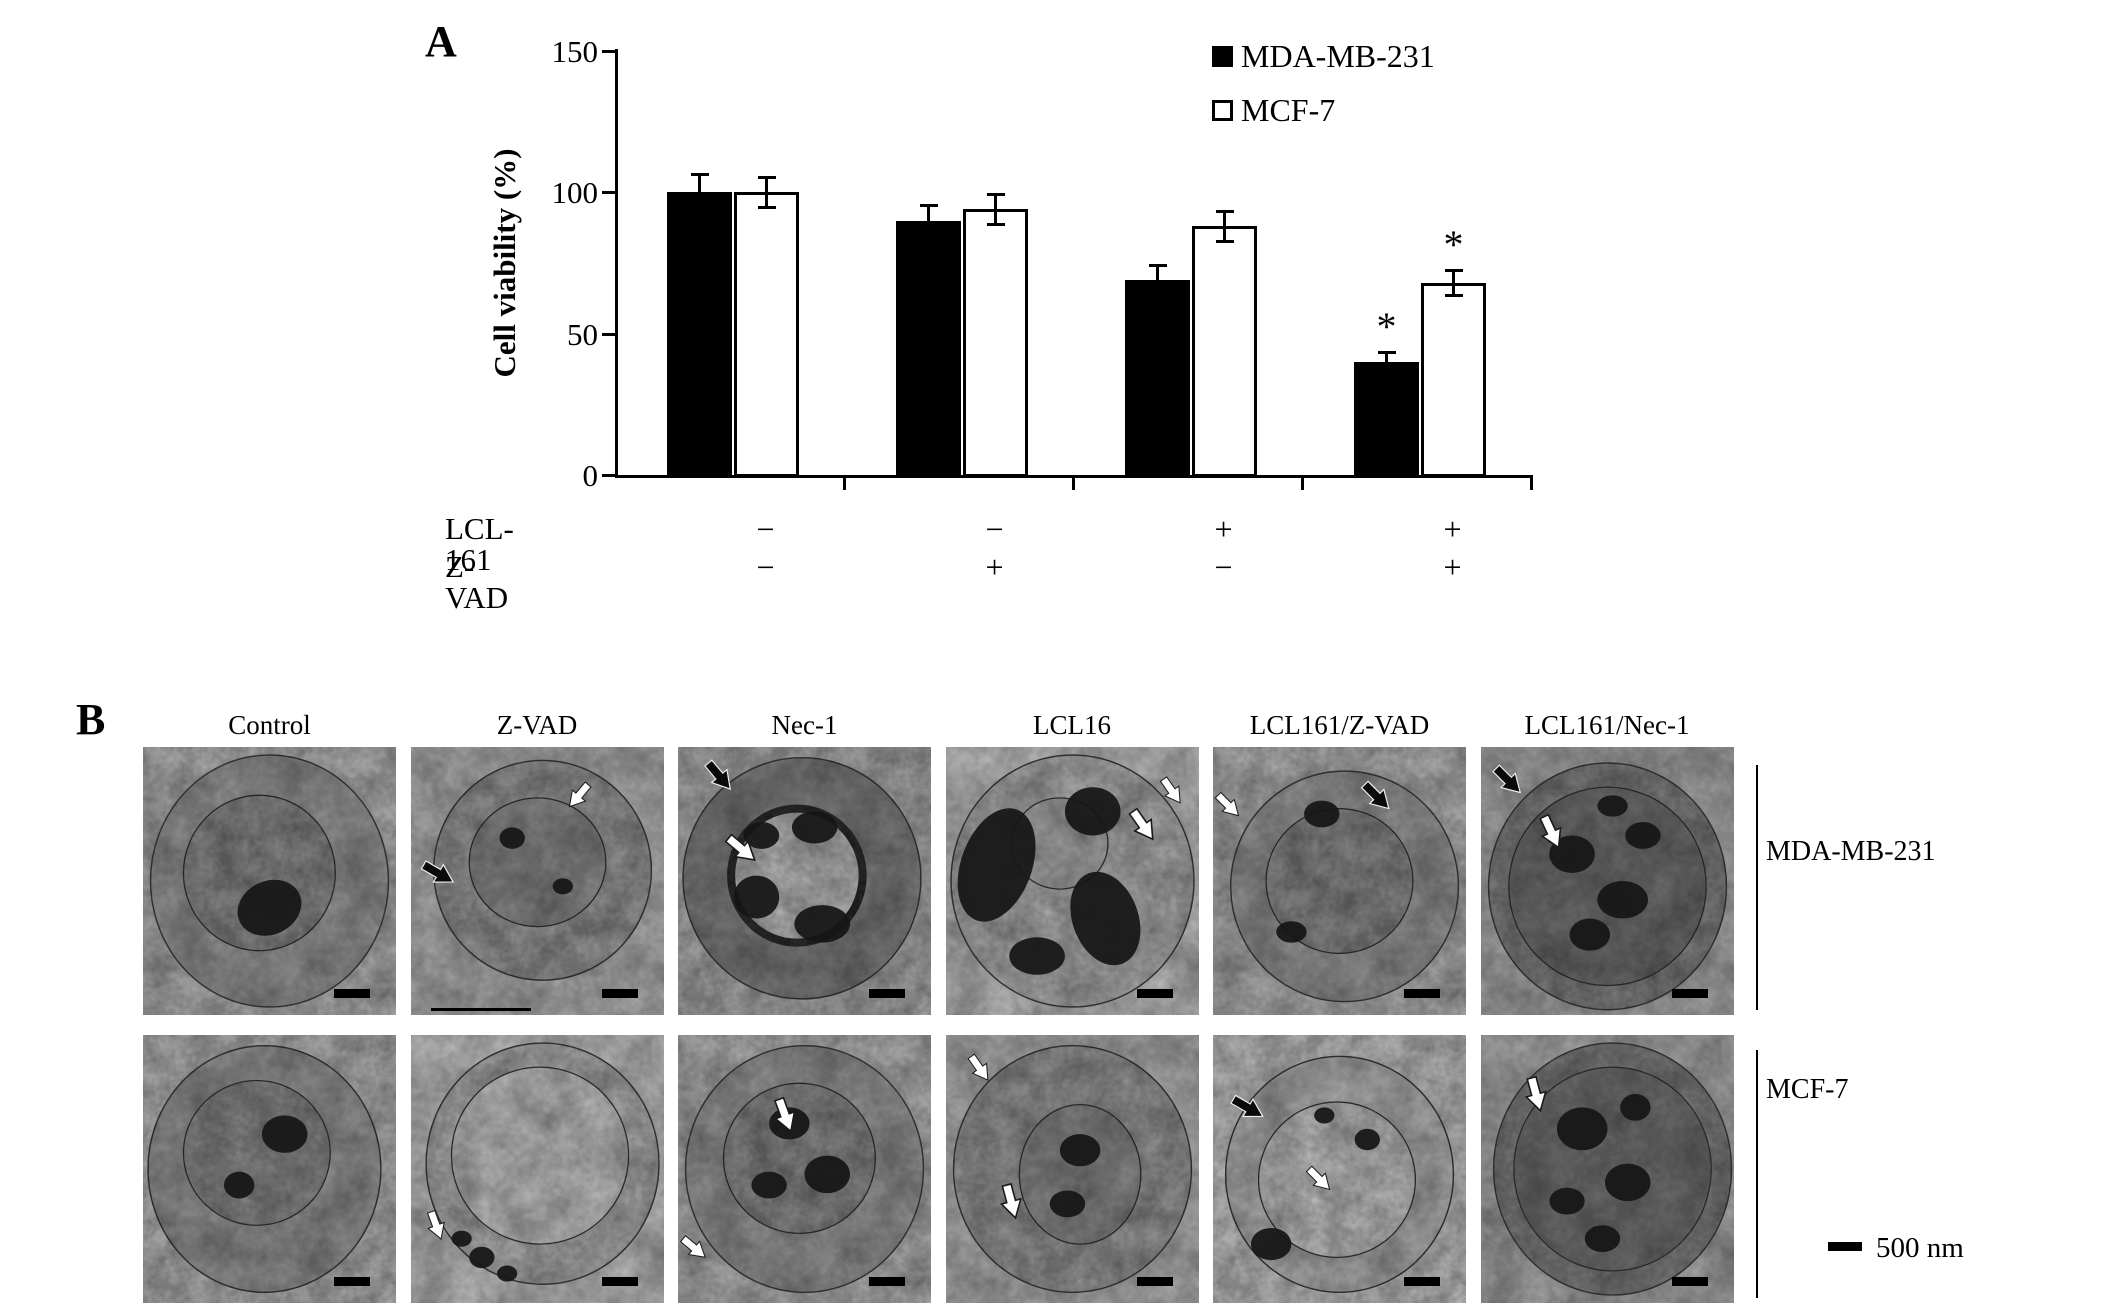  I want to click on column-header-lcl161-z-vad: LCL161/Z-VAD, so click(1339, 725).